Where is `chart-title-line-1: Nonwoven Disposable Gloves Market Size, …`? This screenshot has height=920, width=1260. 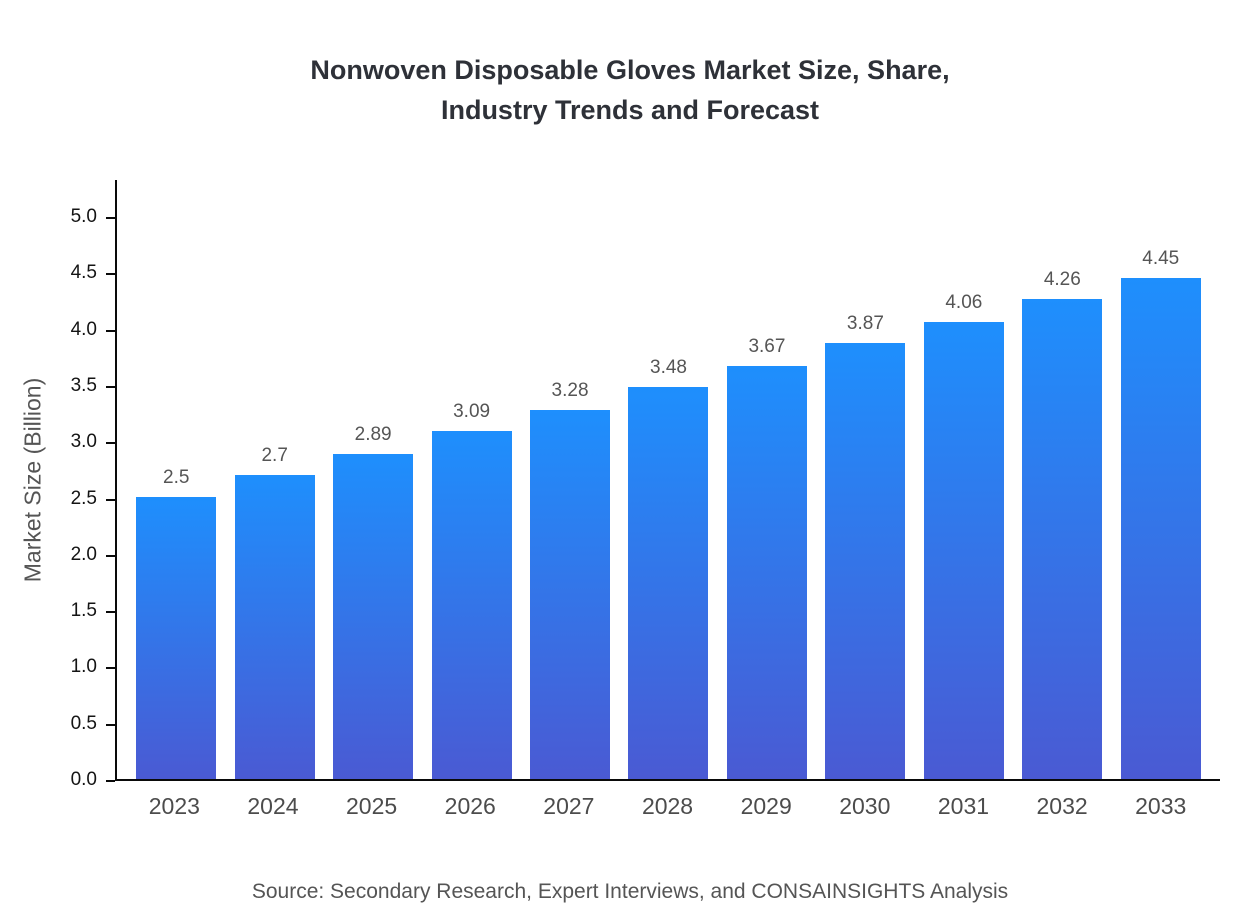
chart-title-line-1: Nonwoven Disposable Gloves Market Size, … is located at coordinates (630, 70).